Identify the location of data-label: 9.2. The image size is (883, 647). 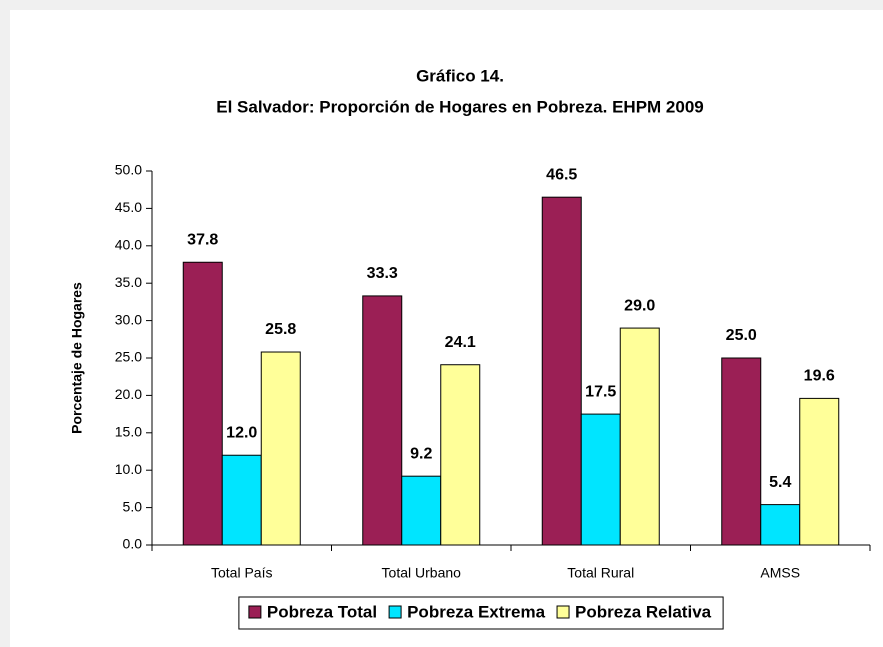
(421, 453).